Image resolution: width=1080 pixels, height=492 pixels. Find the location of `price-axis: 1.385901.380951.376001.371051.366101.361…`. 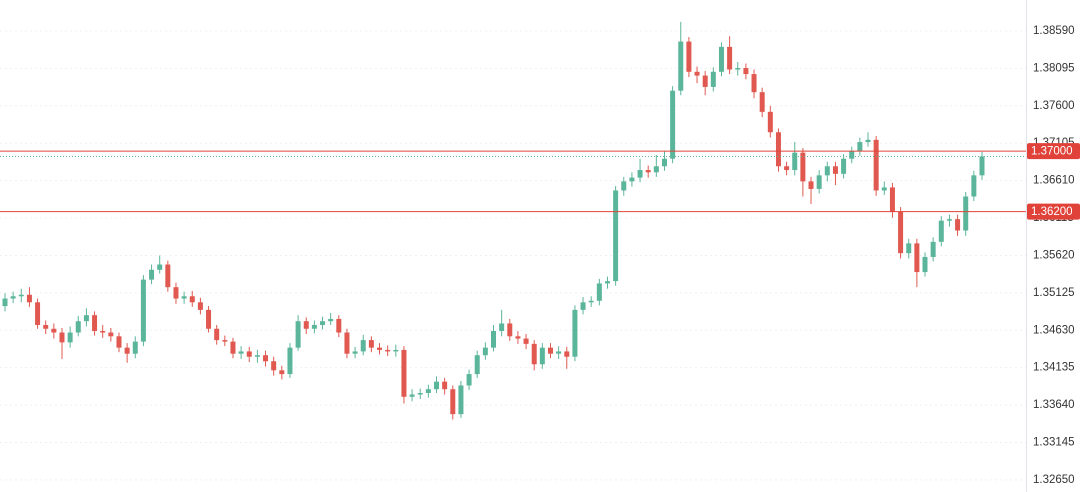

price-axis: 1.385901.380951.376001.371051.366101.361… is located at coordinates (1054, 255).